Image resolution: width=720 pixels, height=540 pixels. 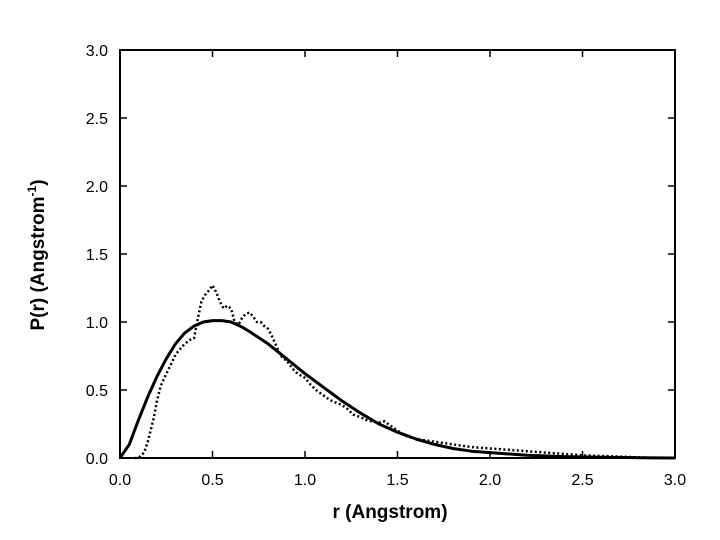 What do you see at coordinates (97, 323) in the screenshot?
I see `y-tick-label: 1.0` at bounding box center [97, 323].